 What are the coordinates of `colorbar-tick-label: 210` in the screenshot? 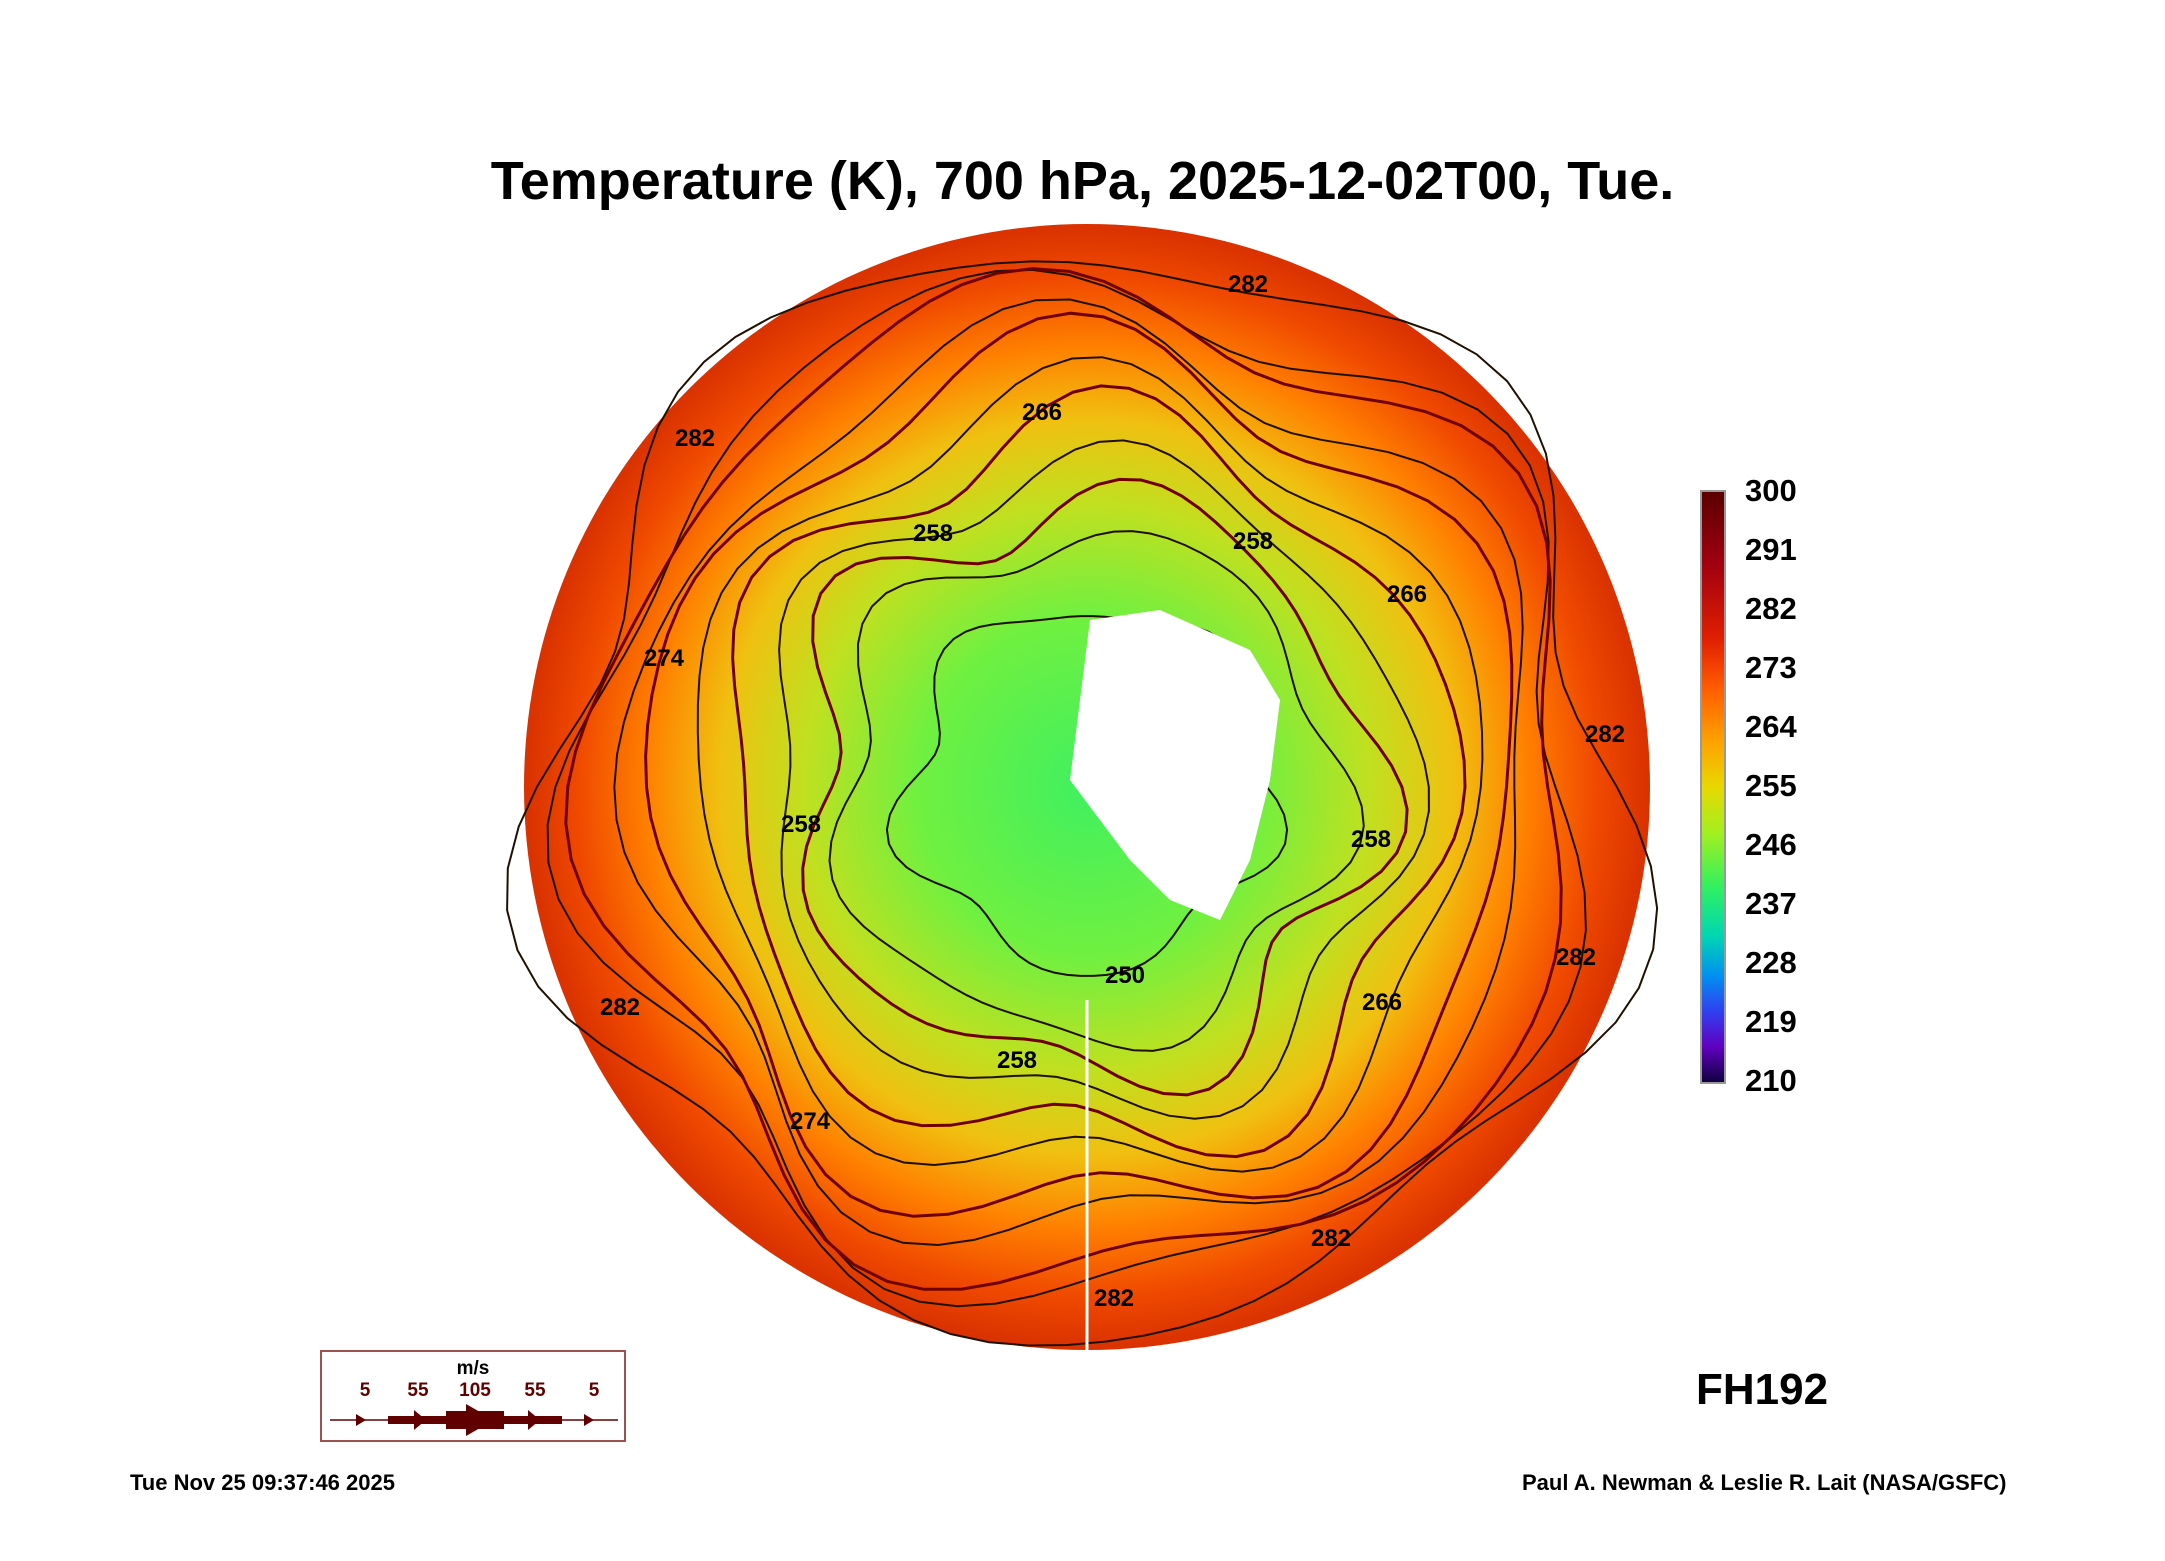 It's located at (1771, 1080).